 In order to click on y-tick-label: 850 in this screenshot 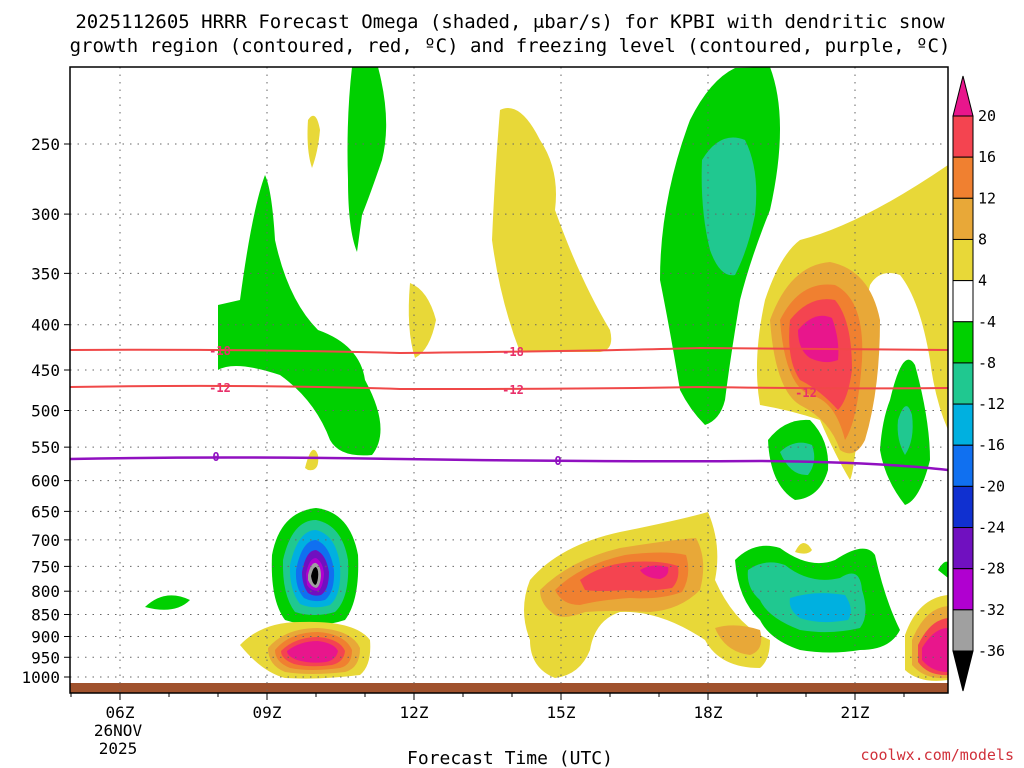, I will do `click(45, 615)`.